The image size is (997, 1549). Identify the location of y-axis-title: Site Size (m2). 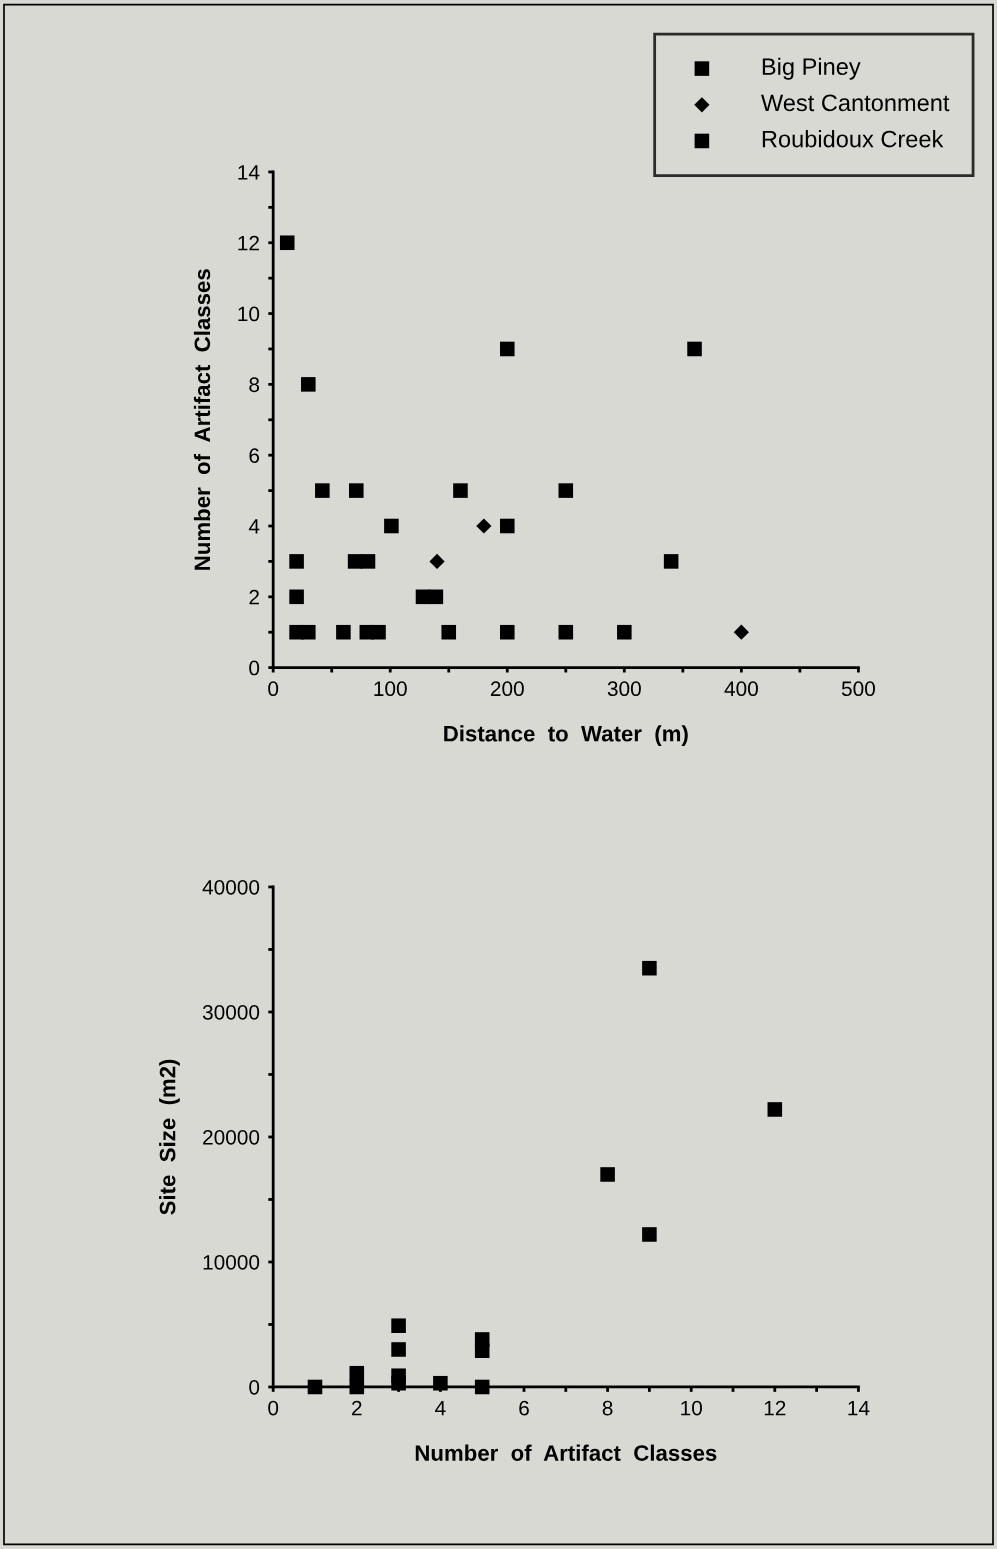
(169, 1137).